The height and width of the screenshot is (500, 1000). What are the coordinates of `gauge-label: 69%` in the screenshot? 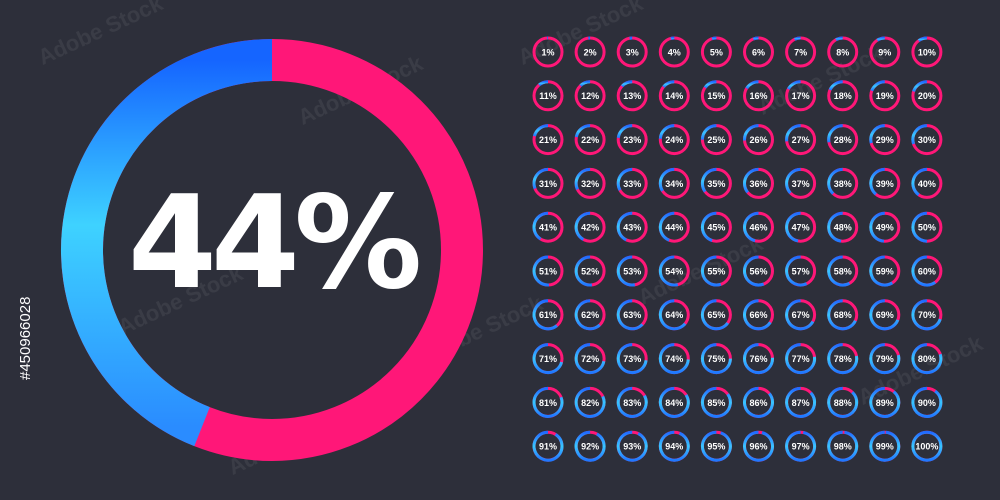 It's located at (885, 315).